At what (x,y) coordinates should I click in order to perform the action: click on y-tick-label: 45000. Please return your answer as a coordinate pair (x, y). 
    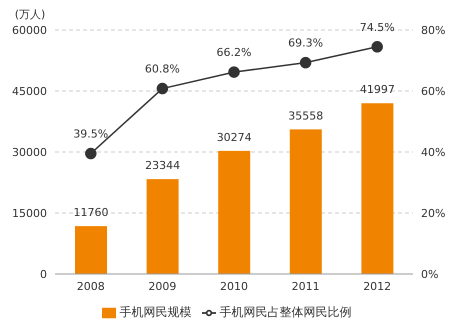
    Looking at the image, I should click on (29, 91).